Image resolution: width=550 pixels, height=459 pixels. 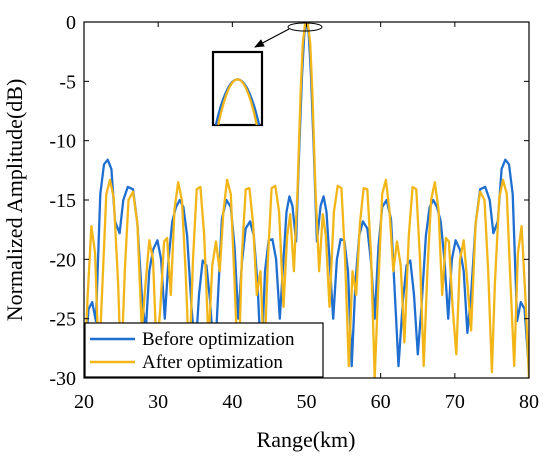 What do you see at coordinates (306, 439) in the screenshot?
I see `x-axis-label: Range(km)` at bounding box center [306, 439].